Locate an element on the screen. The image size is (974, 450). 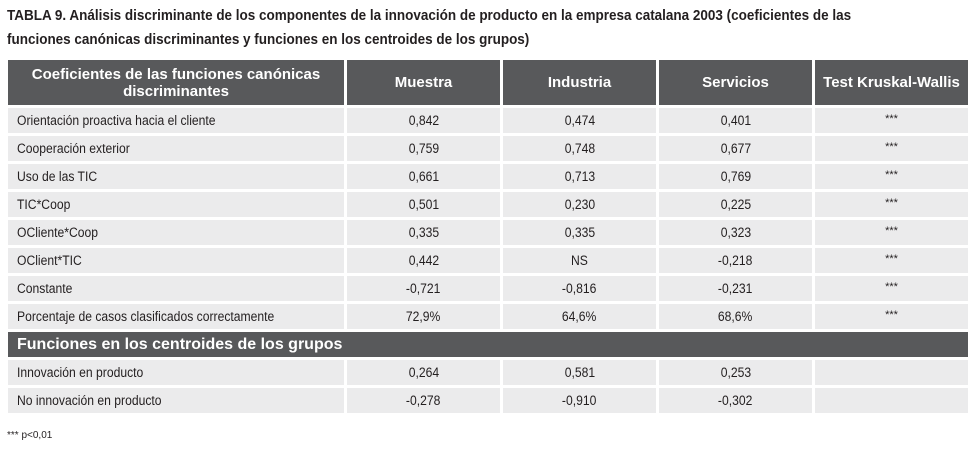
cell-servicios: -0,218 is located at coordinates (735, 260).